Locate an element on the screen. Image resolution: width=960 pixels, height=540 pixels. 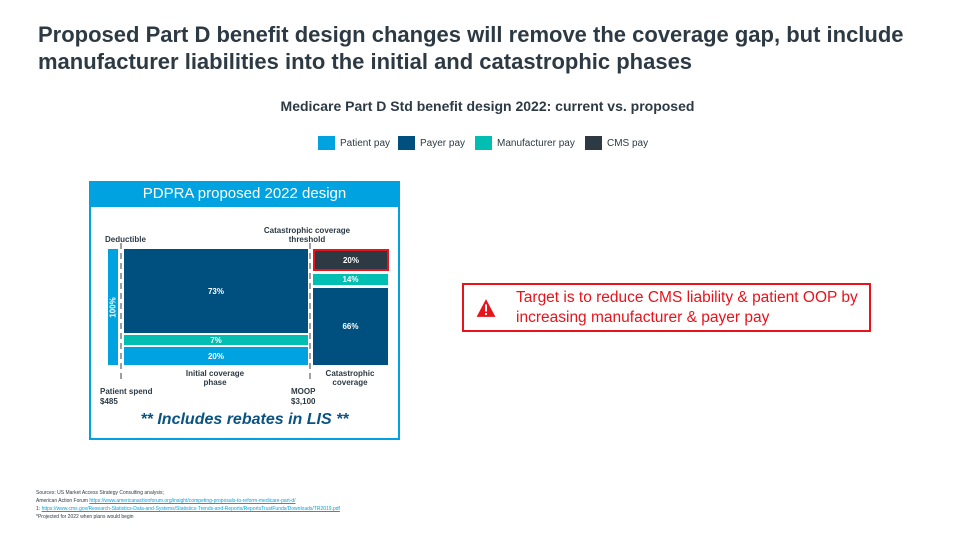
bar-deductible-patient: 100% is located at coordinates (113, 307).